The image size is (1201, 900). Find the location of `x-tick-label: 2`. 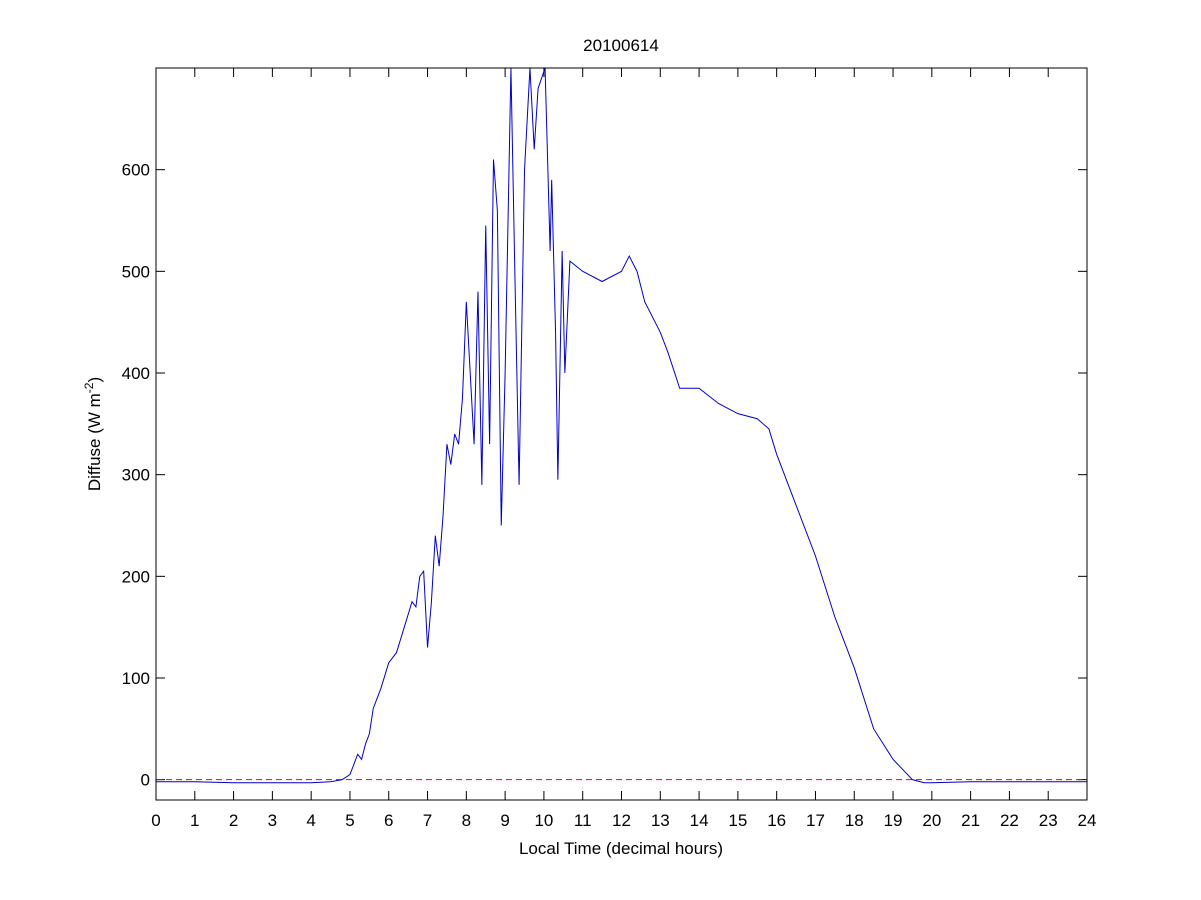

x-tick-label: 2 is located at coordinates (233, 820).